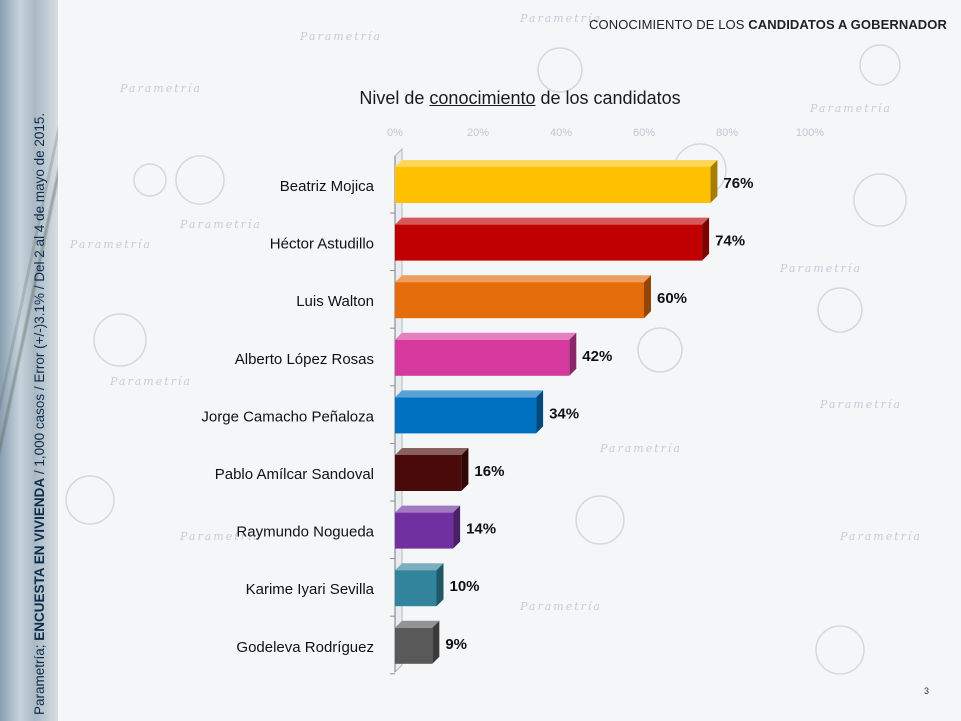  Describe the element at coordinates (847, 24) in the screenshot. I see `header-title-bold: CANDIDATOS A GOBERNADOR` at that location.